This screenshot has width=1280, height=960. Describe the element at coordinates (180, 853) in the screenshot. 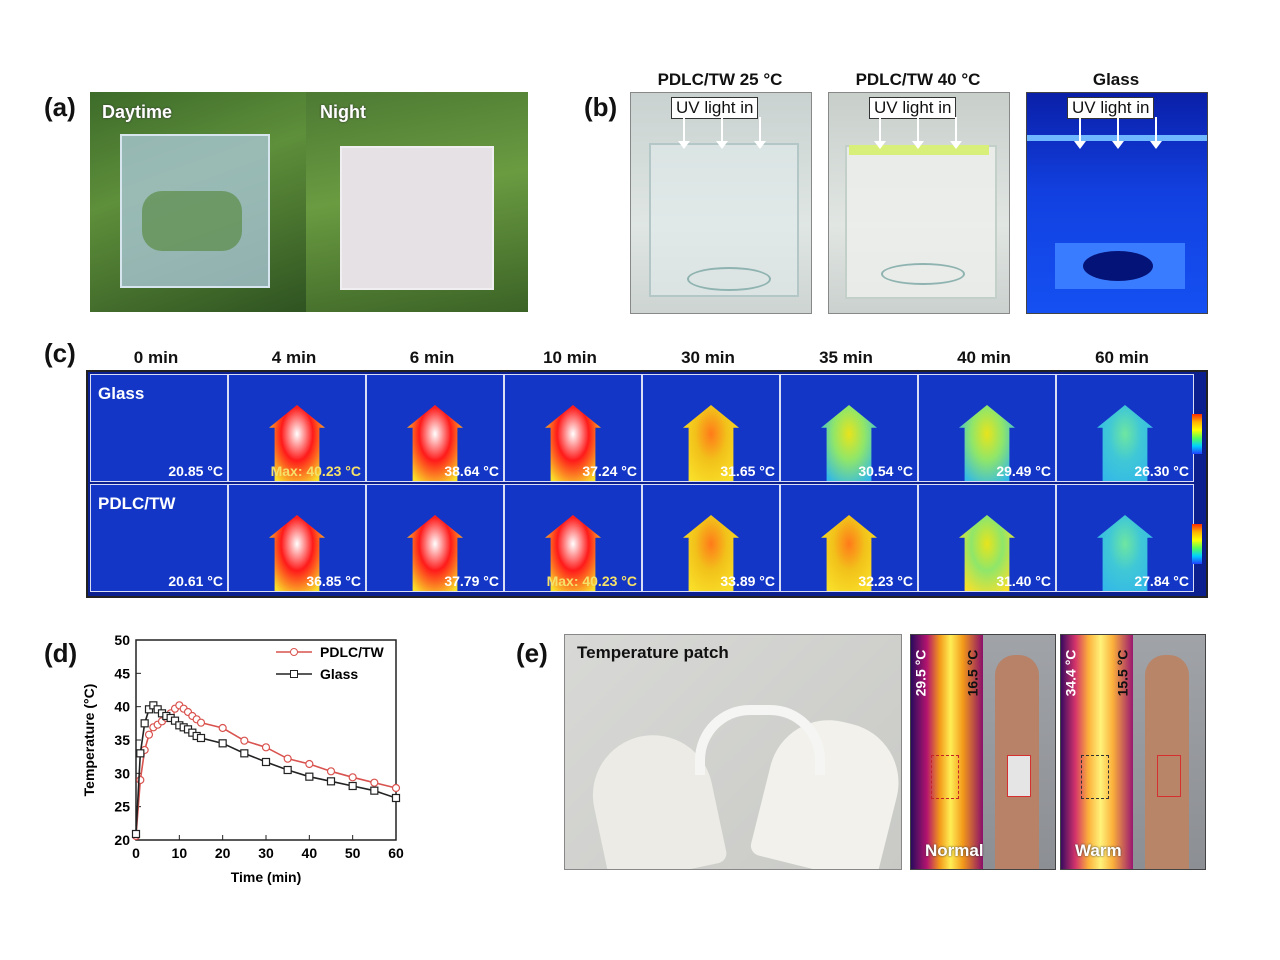

I see `x-tick-label: 10` at that location.